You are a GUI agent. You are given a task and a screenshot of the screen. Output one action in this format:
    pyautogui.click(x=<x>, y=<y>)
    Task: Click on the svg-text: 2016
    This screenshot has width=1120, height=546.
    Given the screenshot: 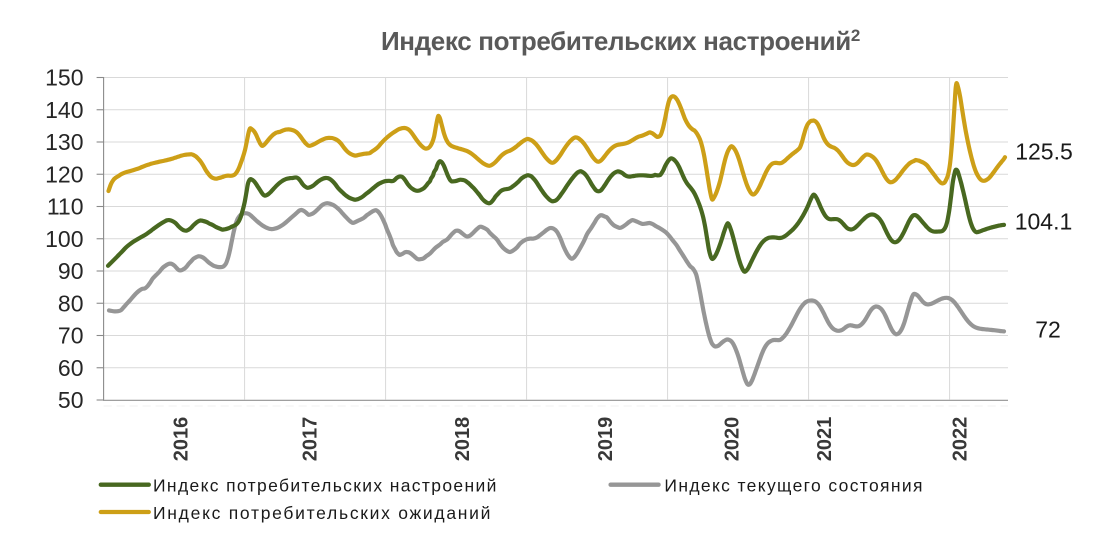 What is the action you would take?
    pyautogui.click(x=182, y=439)
    